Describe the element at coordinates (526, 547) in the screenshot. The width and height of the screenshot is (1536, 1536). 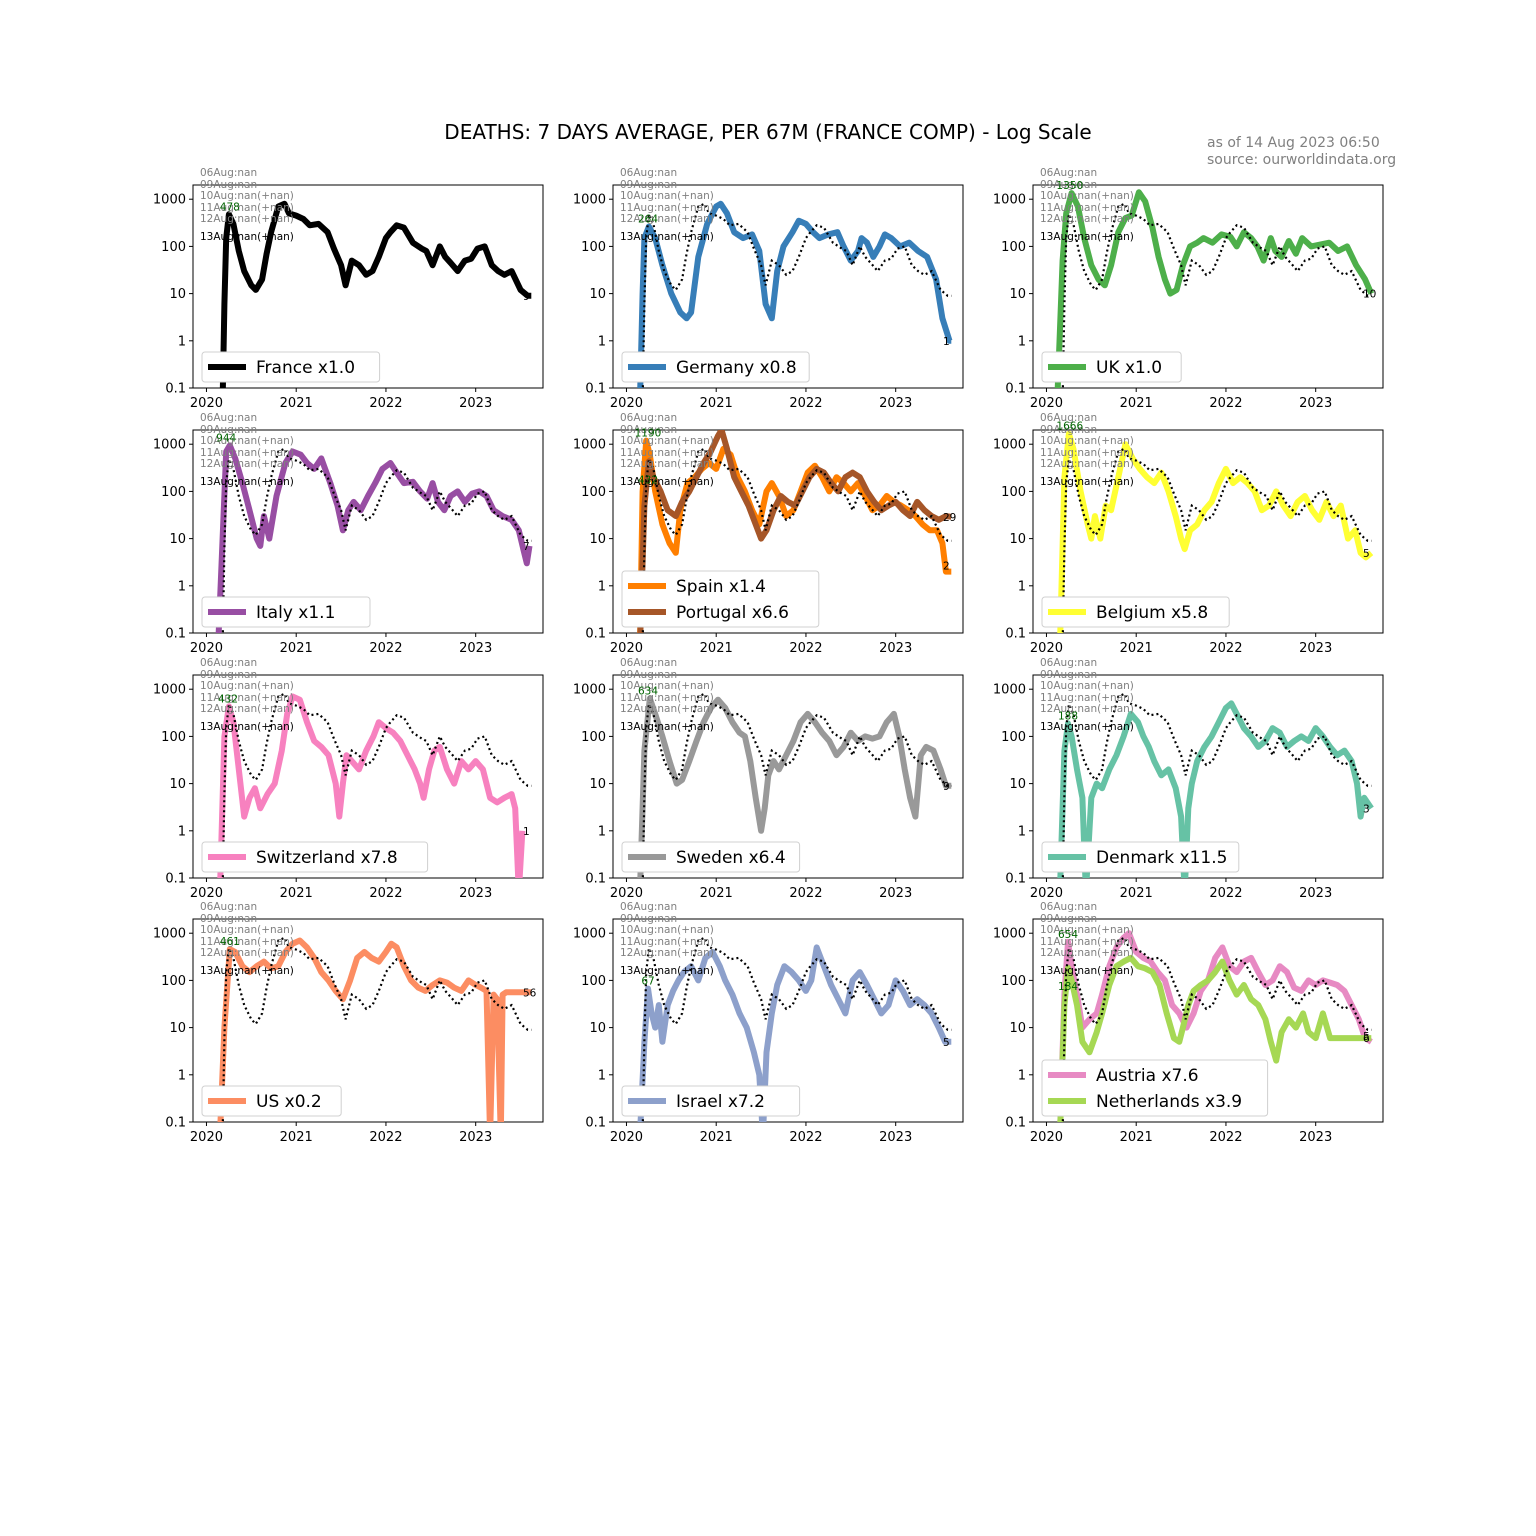
I see `end-value-label: 7` at that location.